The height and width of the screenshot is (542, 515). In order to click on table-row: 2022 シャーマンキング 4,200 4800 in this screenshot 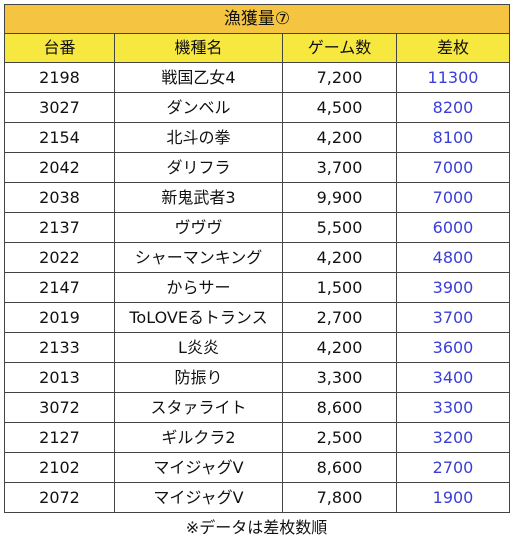, I will do `click(257, 257)`.